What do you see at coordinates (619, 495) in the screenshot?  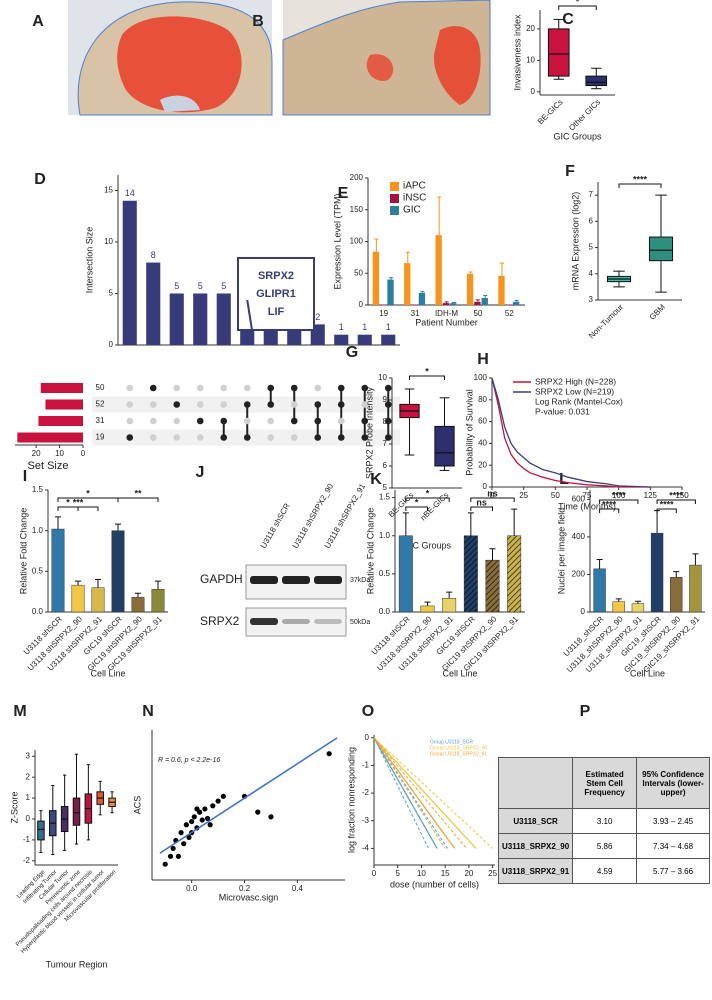 I see `significance-label: ****` at bounding box center [619, 495].